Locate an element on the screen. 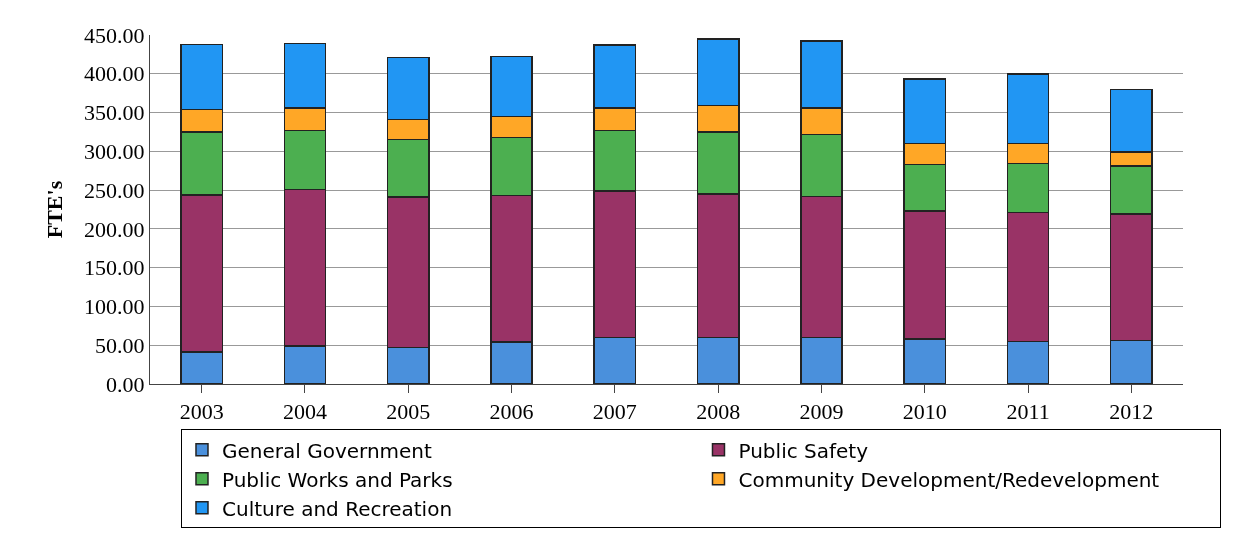  legend-label: General Government is located at coordinates (327, 450).